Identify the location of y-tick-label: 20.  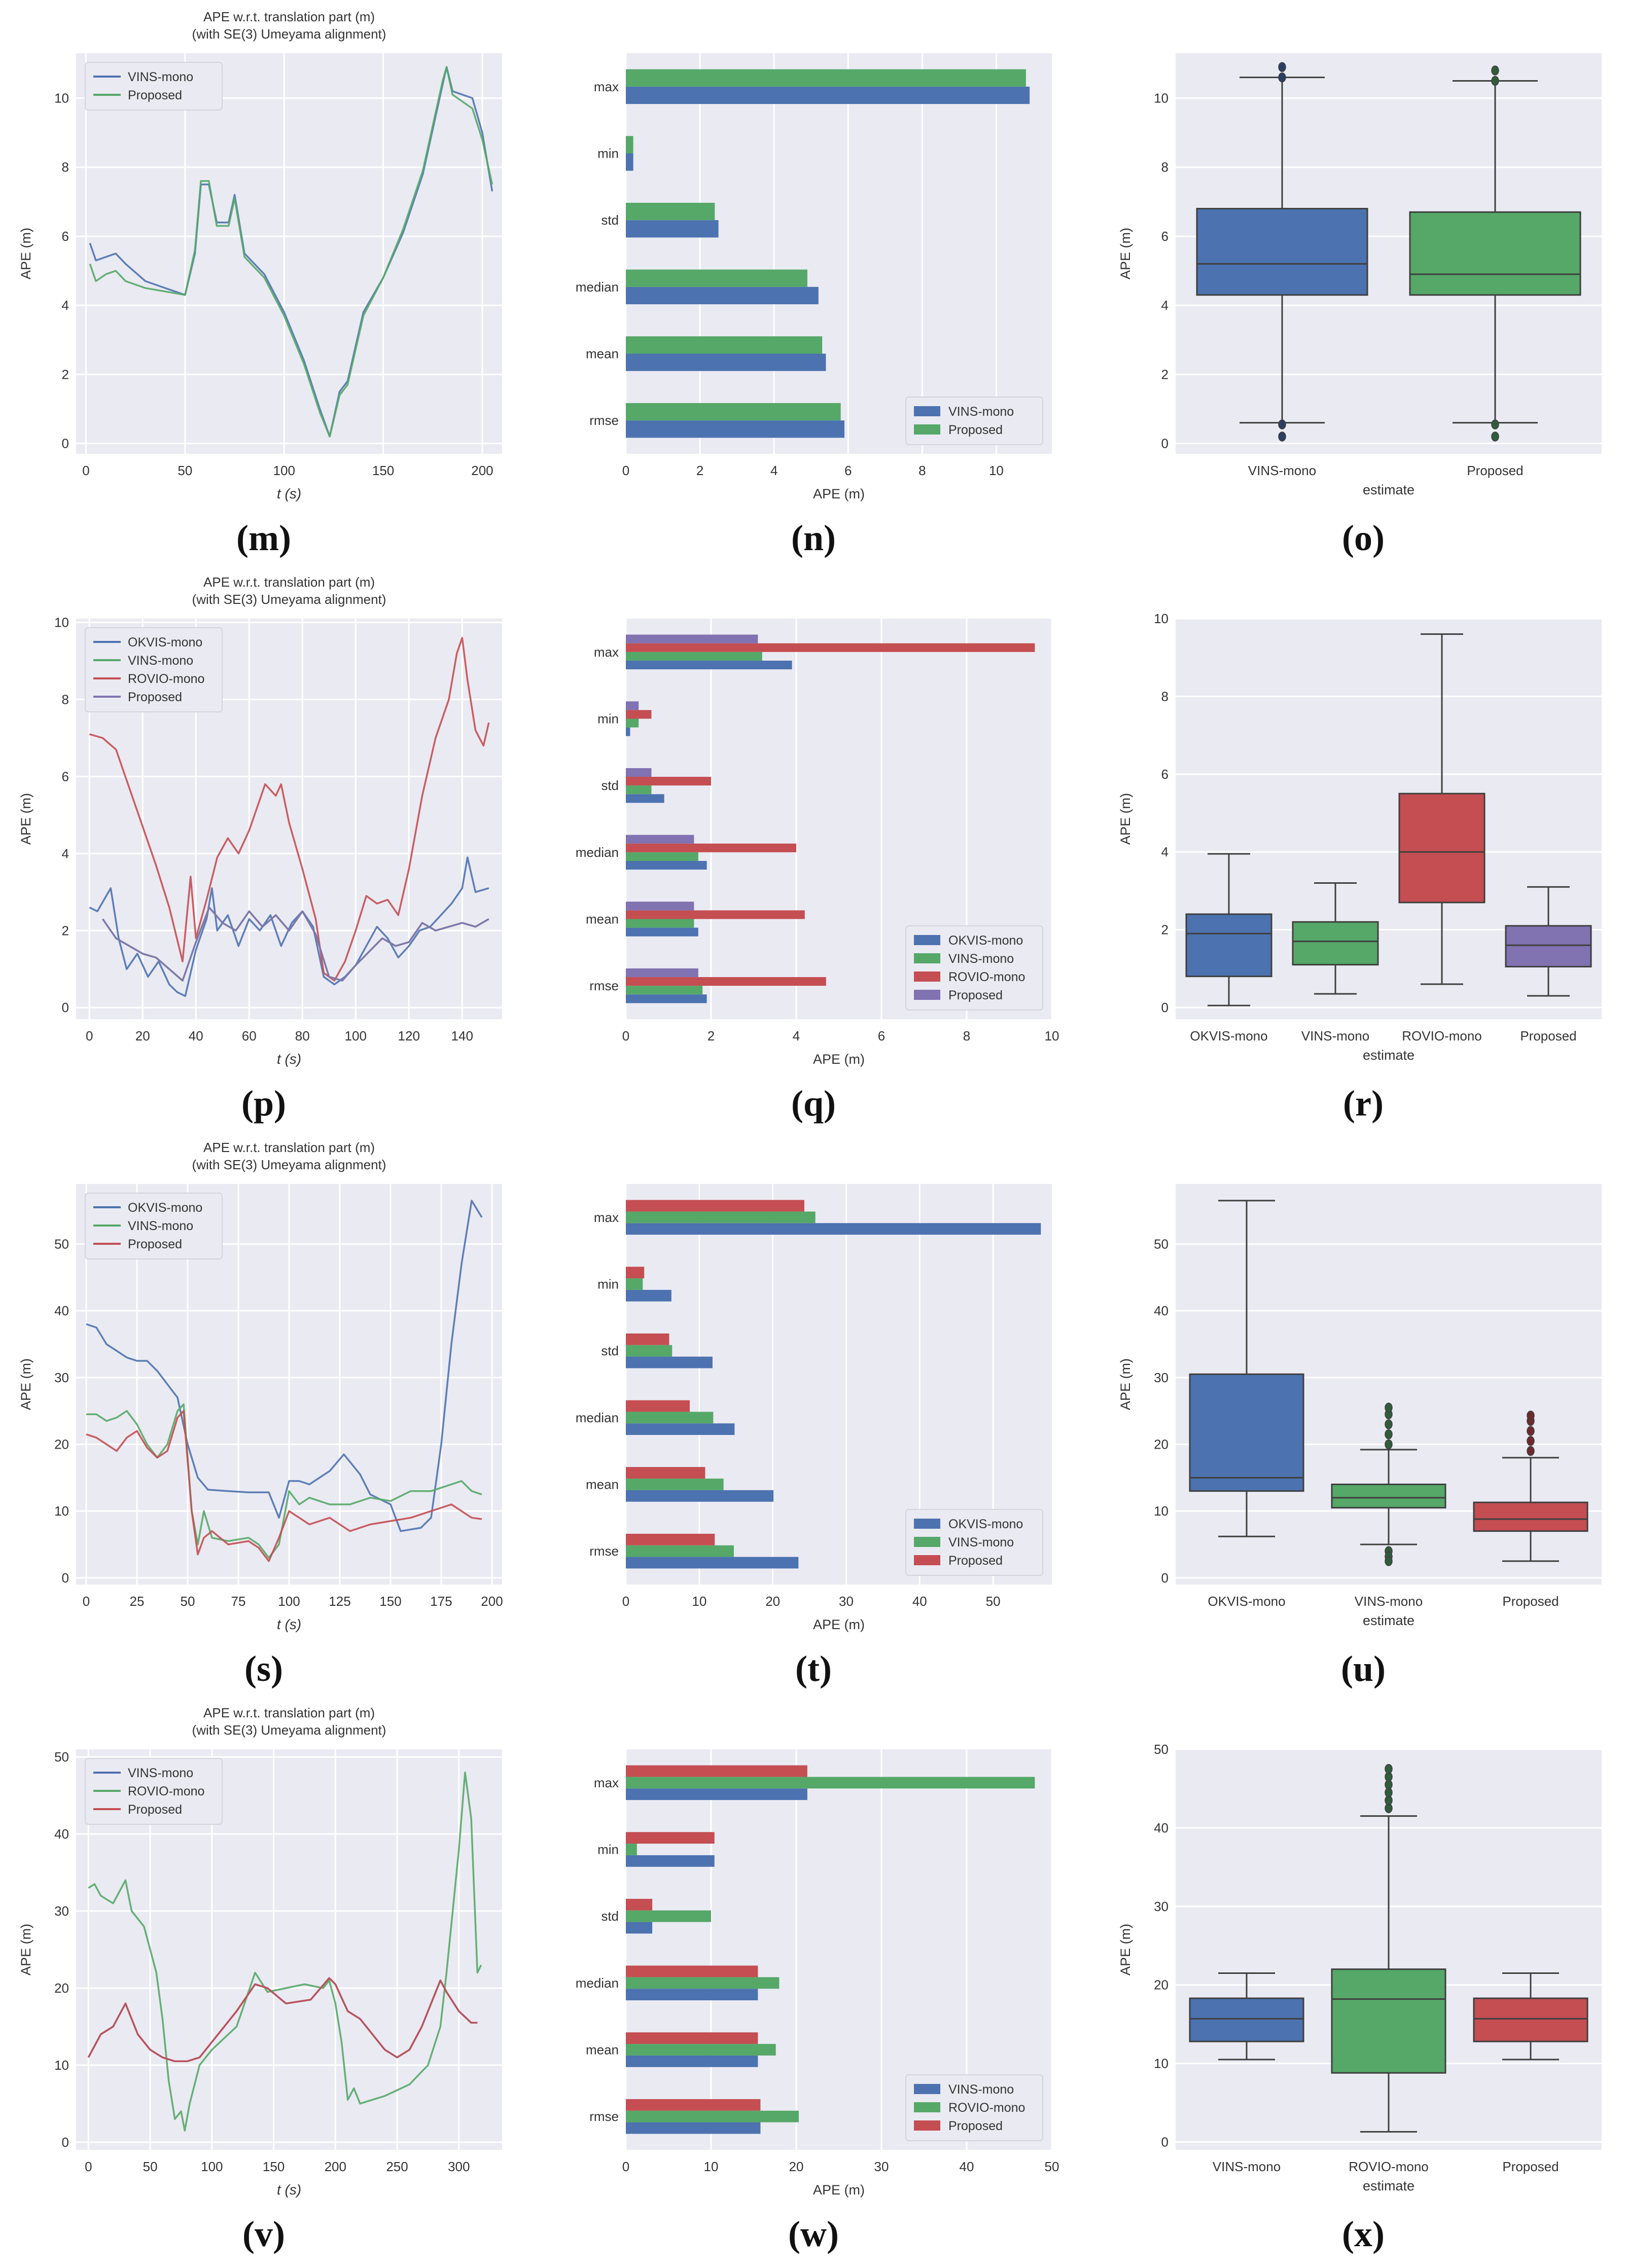
(61, 1444).